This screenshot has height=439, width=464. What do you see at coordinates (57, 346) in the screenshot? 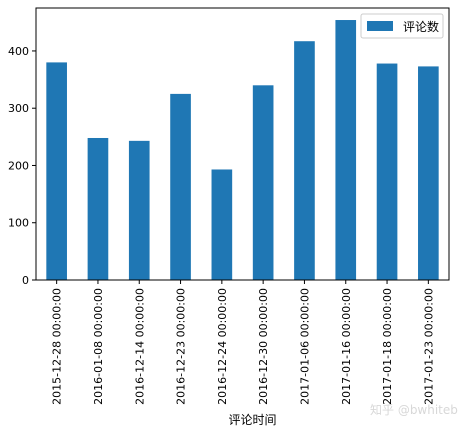
I see `x-tick-label: 2015-12-28 00:00:00` at bounding box center [57, 346].